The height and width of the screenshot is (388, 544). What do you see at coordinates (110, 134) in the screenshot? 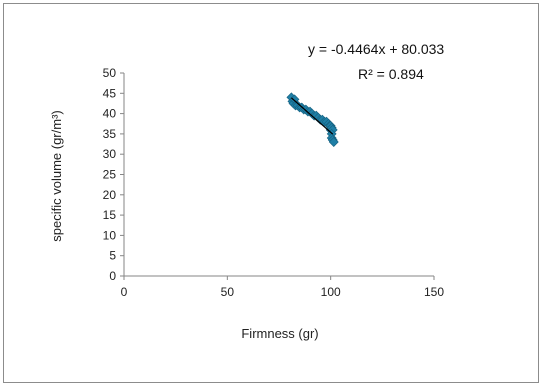
I see `y-tick-label: 35` at bounding box center [110, 134].